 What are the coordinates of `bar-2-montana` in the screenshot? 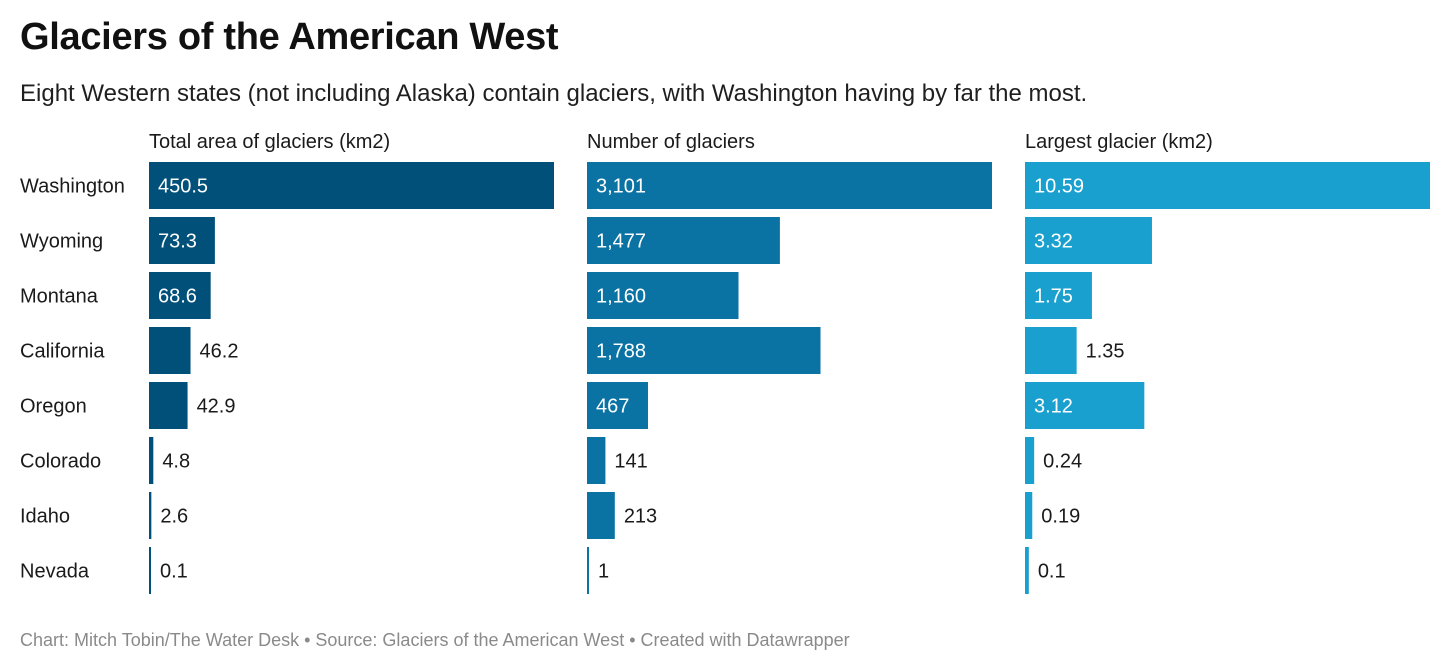 It's located at (663, 295).